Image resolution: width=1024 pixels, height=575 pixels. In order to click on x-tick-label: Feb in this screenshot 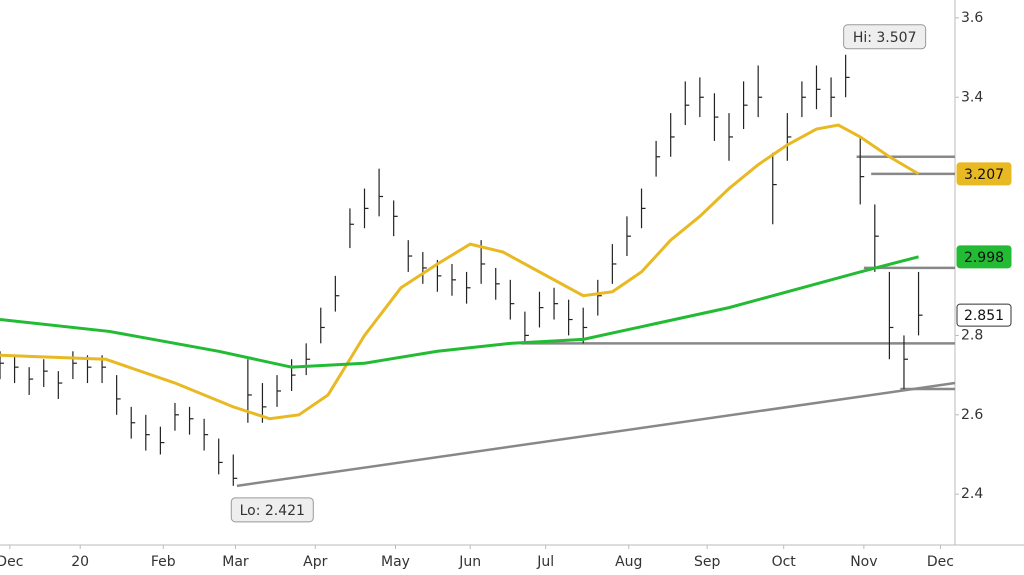, I will do `click(163, 562)`.